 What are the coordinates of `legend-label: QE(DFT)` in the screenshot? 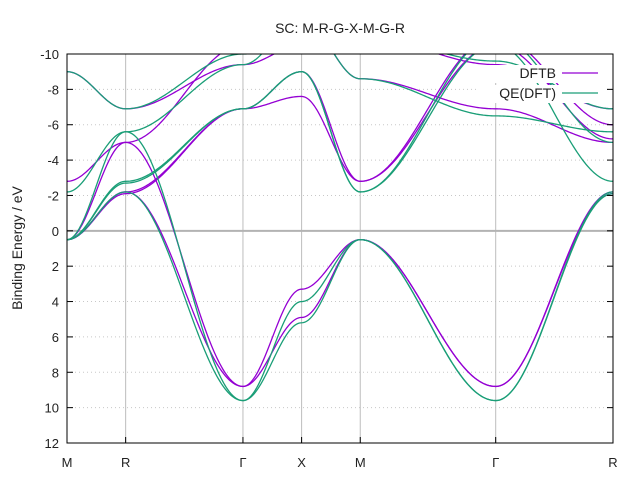 It's located at (527, 93).